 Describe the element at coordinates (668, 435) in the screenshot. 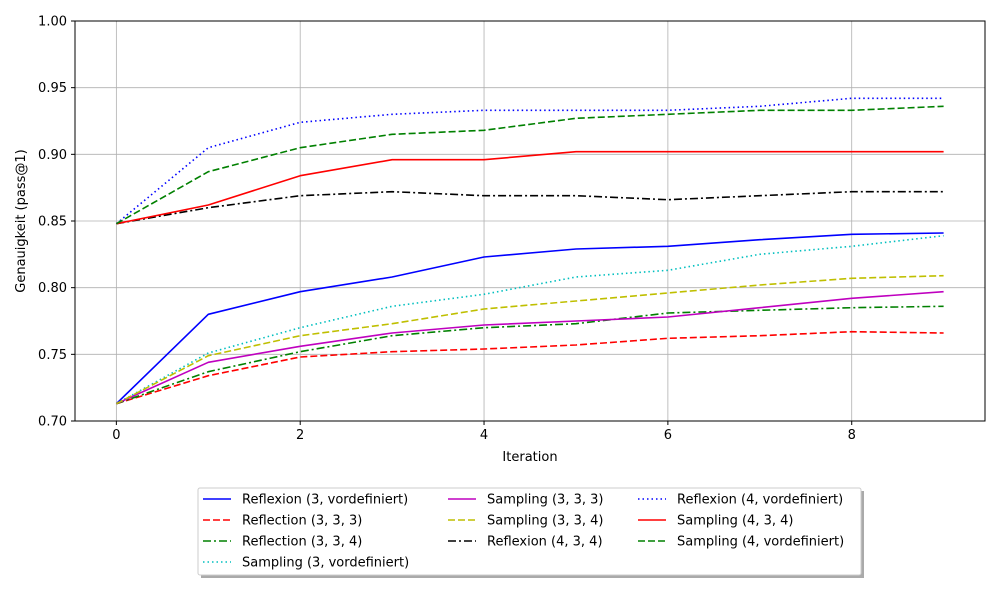

I see `x-tick-label: 6` at that location.